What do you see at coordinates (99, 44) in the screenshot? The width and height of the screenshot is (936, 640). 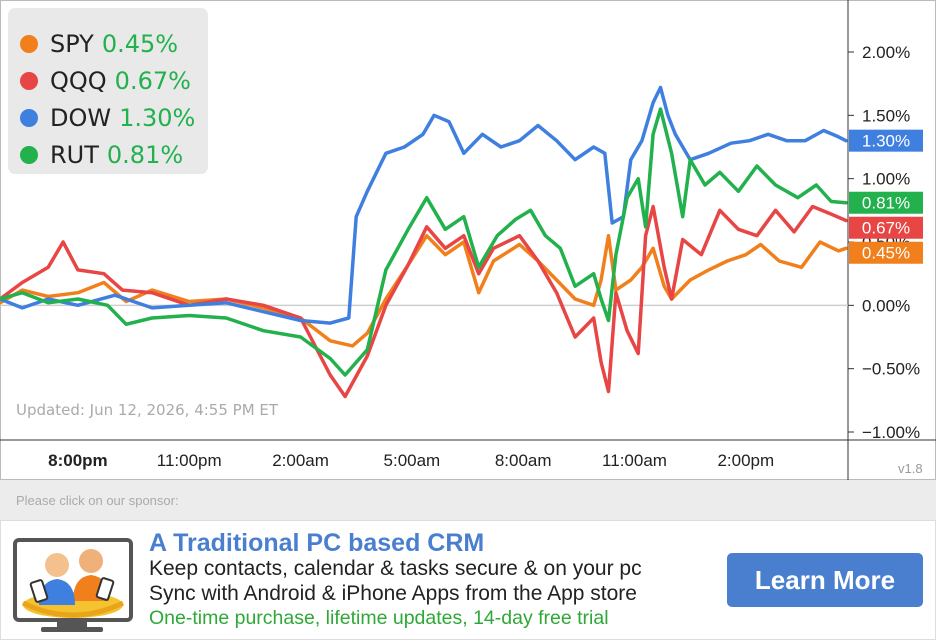 I see `legend-item-spy: SPY 0.45%` at bounding box center [99, 44].